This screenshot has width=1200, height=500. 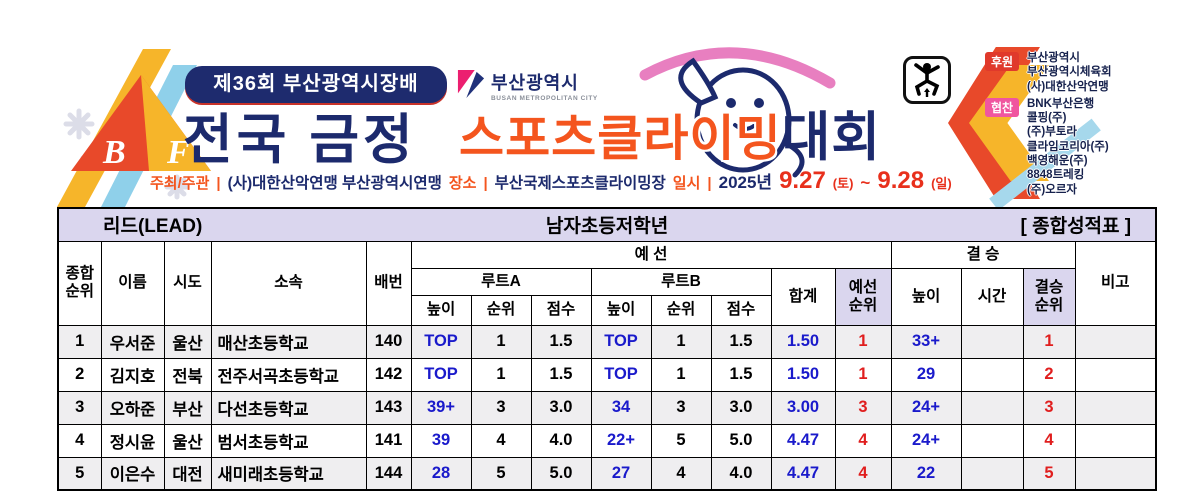 I want to click on cell-sido: 울산, so click(x=187, y=341).